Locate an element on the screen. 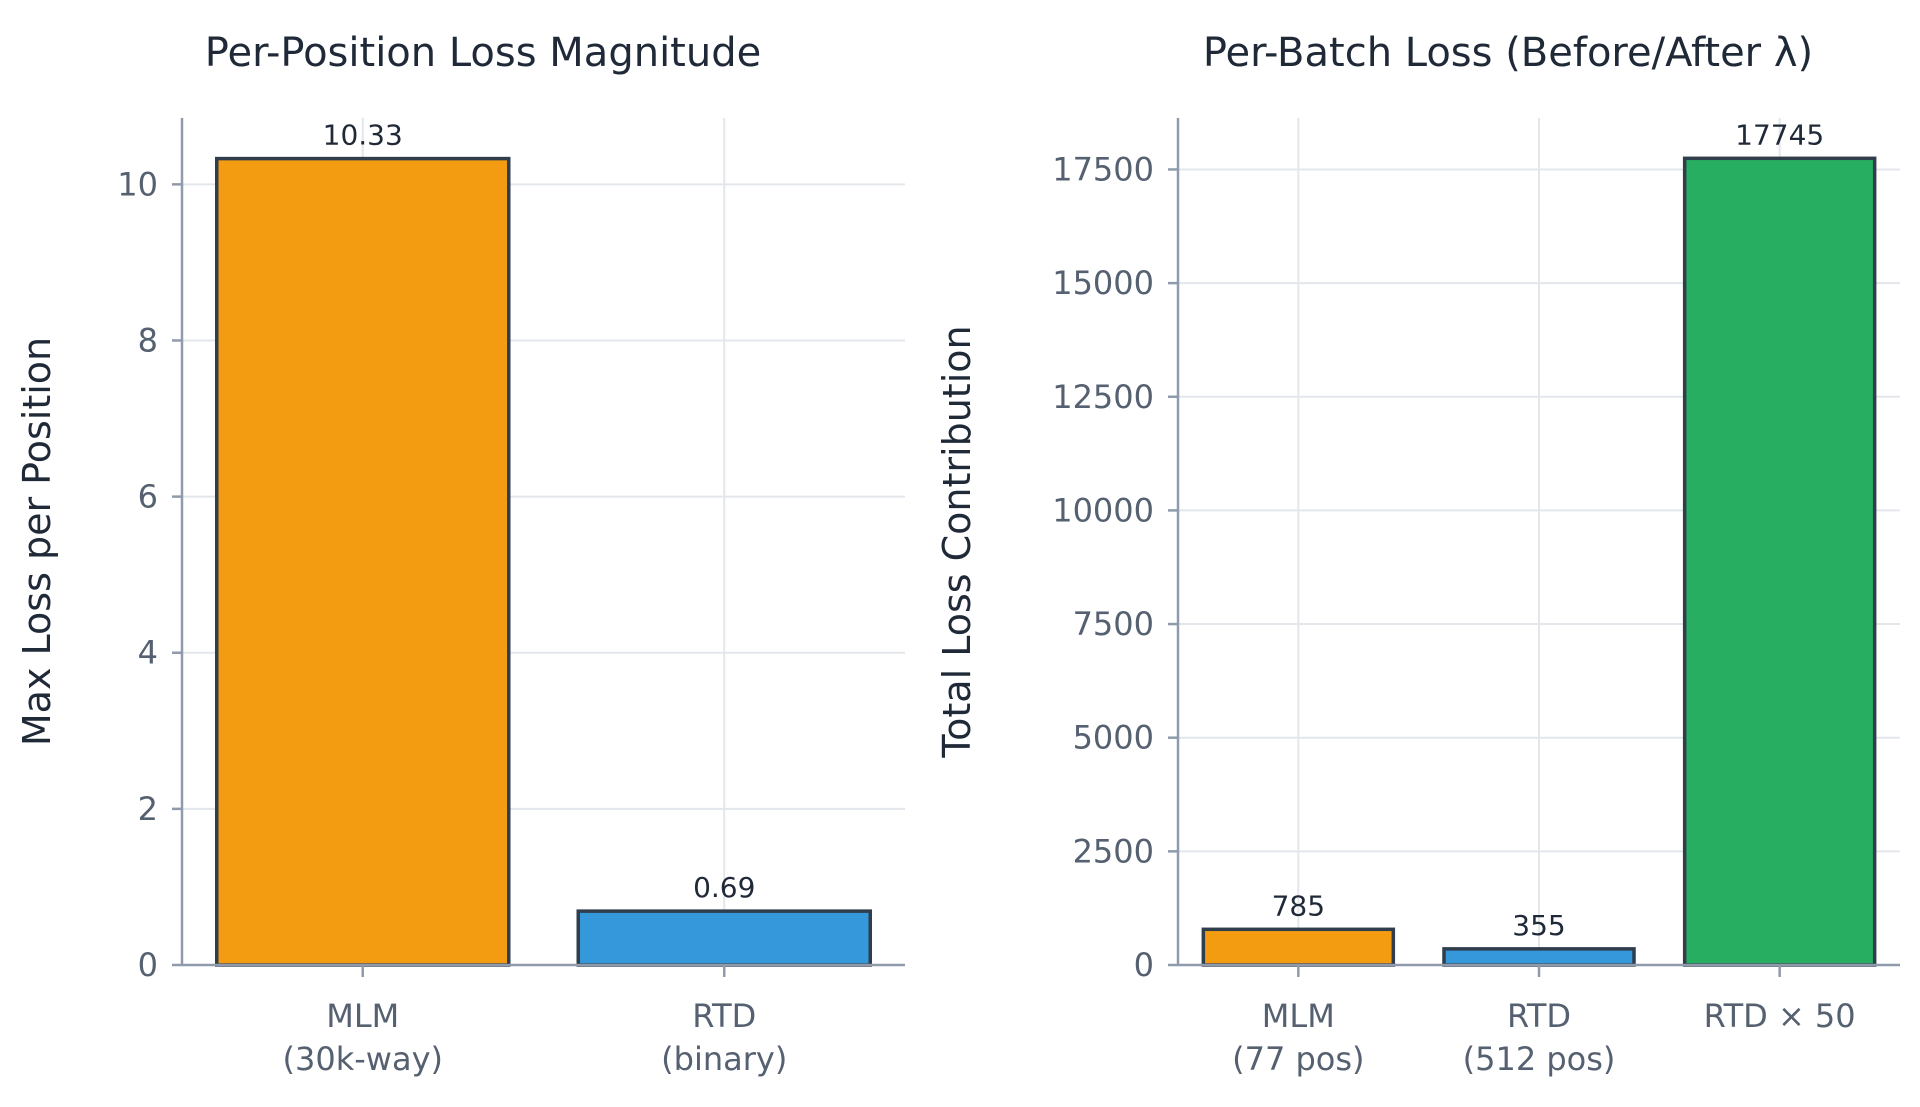 The image size is (1920, 1107). chart1-xtick-label-1-0: RTD is located at coordinates (724, 1016).